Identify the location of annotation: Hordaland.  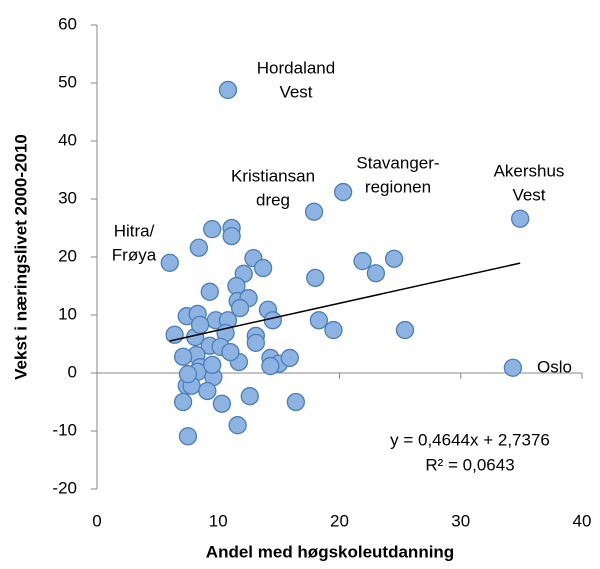
(296, 67).